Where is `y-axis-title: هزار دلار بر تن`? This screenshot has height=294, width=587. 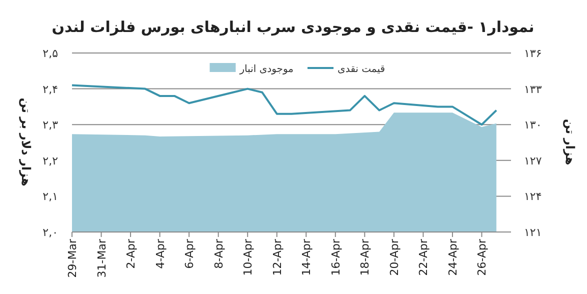 y-axis-title: هزار دلار بر تن is located at coordinates (26, 142).